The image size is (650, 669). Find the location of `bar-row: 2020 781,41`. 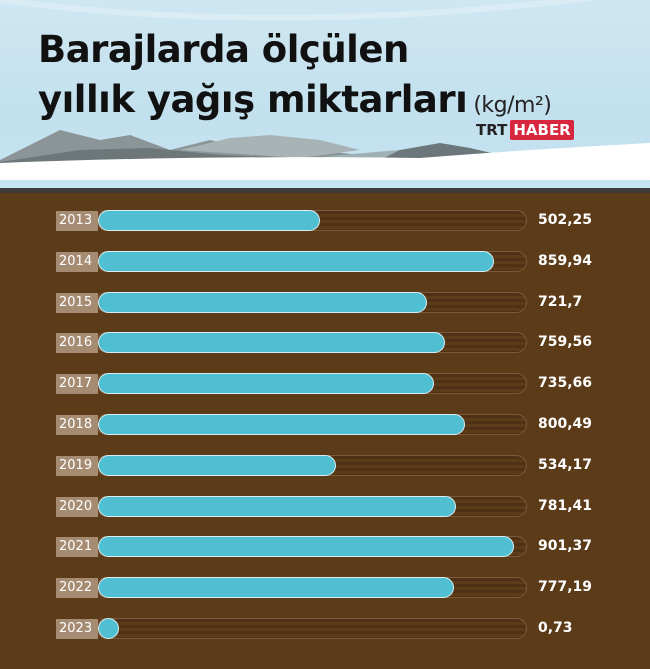

bar-row: 2020 781,41 is located at coordinates (325, 506).